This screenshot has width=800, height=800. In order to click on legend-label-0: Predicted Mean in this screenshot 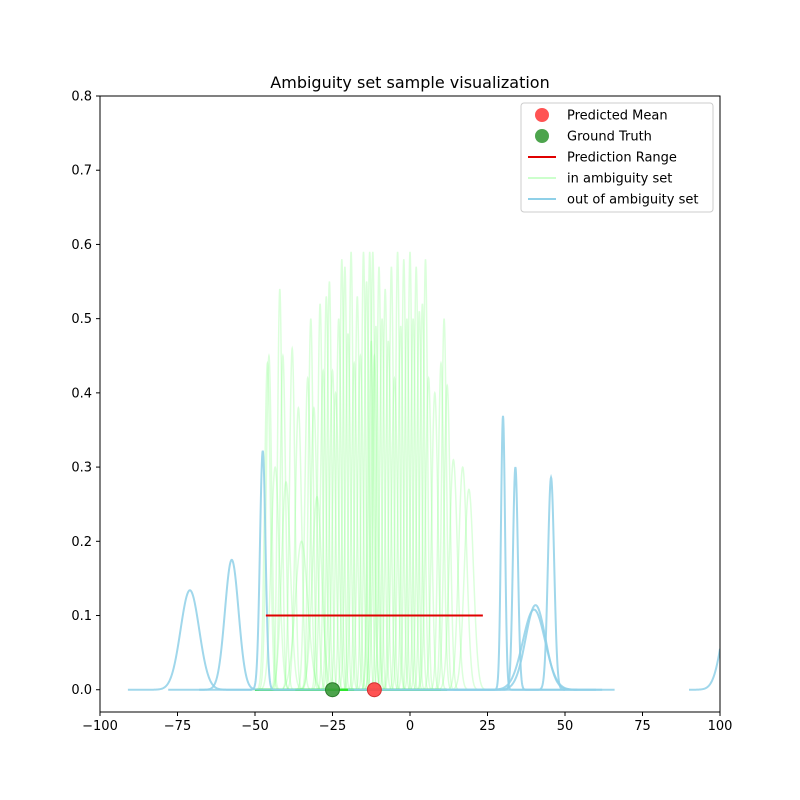, I will do `click(617, 116)`.